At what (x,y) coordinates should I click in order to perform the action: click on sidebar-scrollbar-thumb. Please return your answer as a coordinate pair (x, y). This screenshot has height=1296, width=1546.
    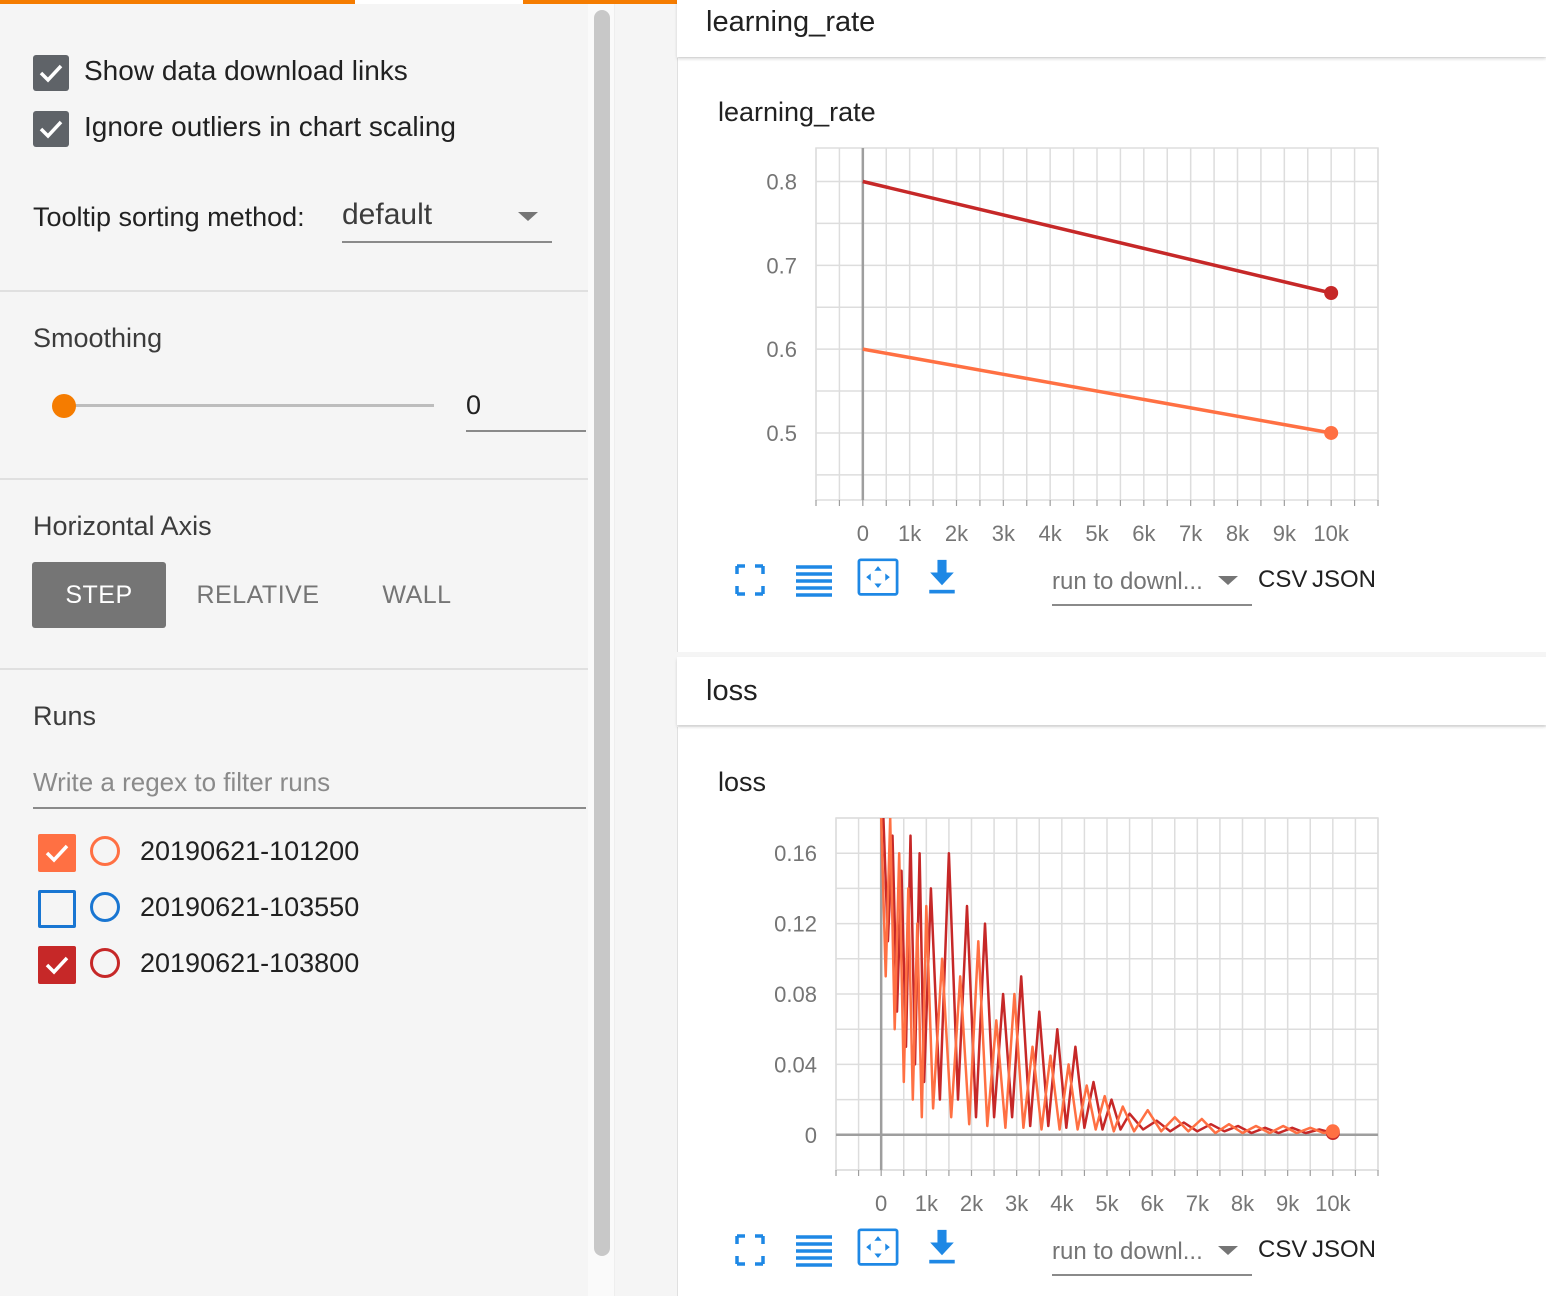
    Looking at the image, I should click on (602, 633).